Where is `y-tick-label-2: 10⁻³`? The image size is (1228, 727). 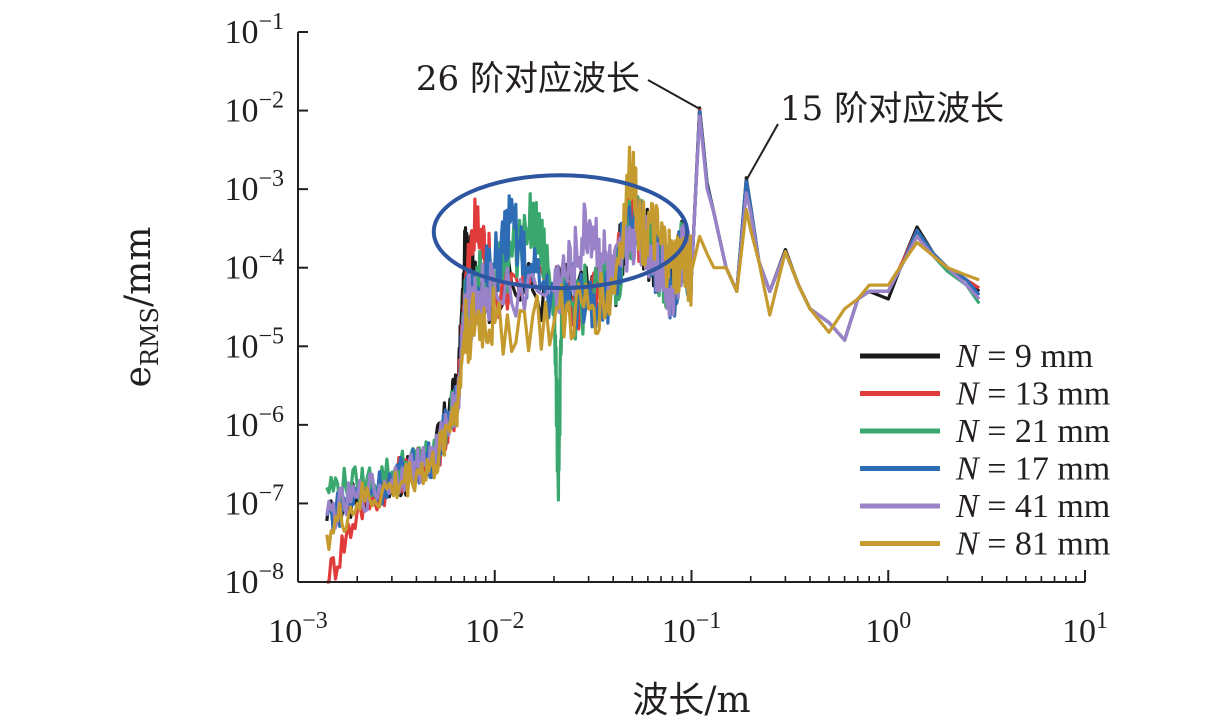 y-tick-label-2: 10⁻³ is located at coordinates (254, 187).